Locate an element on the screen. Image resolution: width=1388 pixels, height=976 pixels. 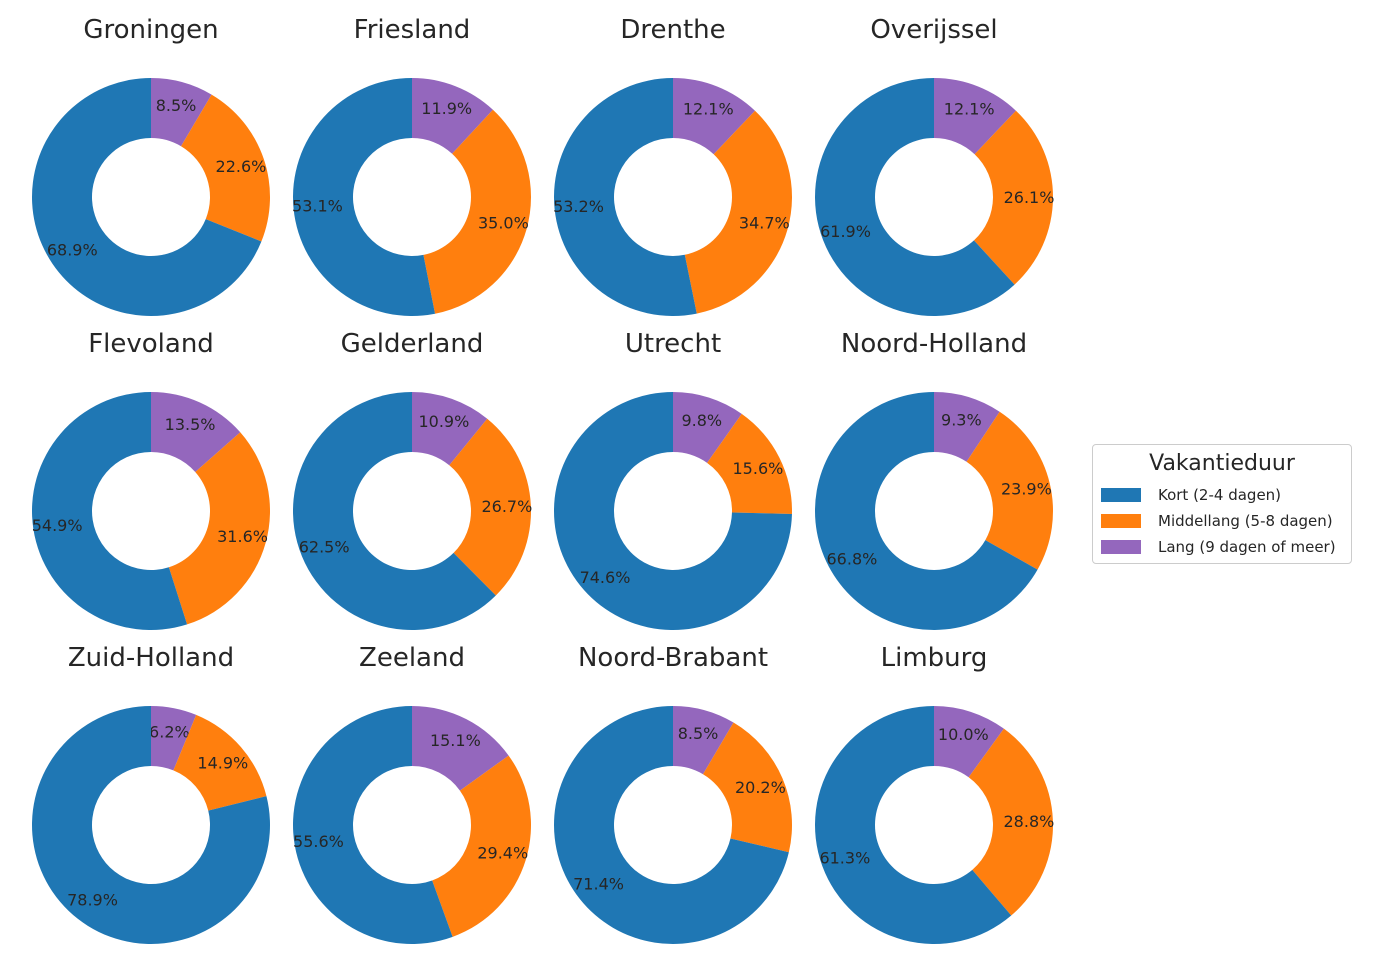
slice-label-noord-brabant-kort: 71.4% is located at coordinates (598, 883).